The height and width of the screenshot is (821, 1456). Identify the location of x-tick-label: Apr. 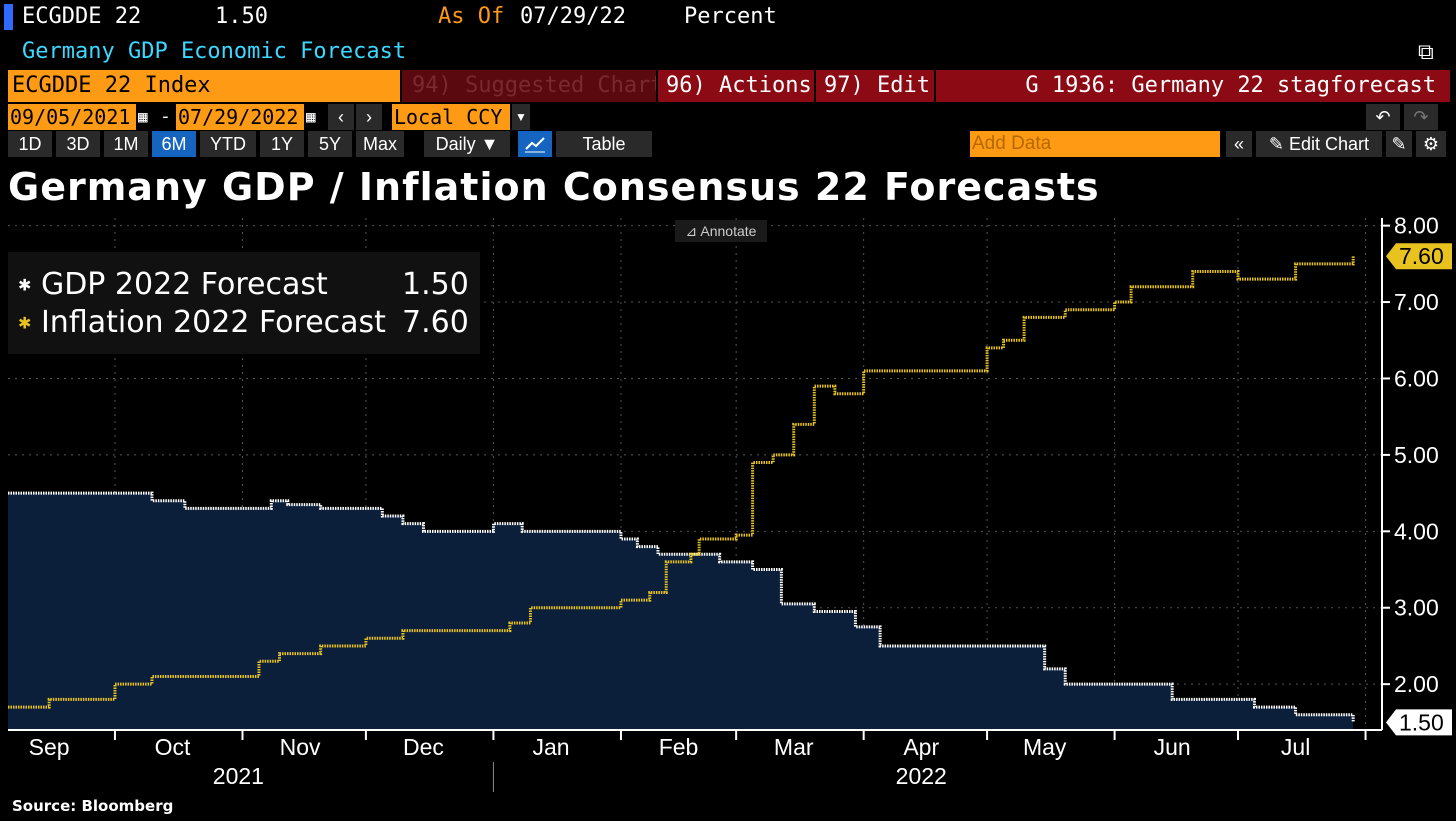
(921, 747).